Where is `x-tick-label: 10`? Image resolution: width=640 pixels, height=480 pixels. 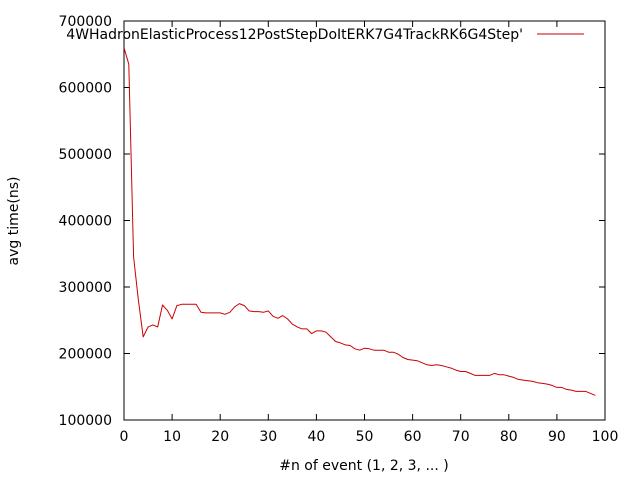
x-tick-label: 10 is located at coordinates (172, 437).